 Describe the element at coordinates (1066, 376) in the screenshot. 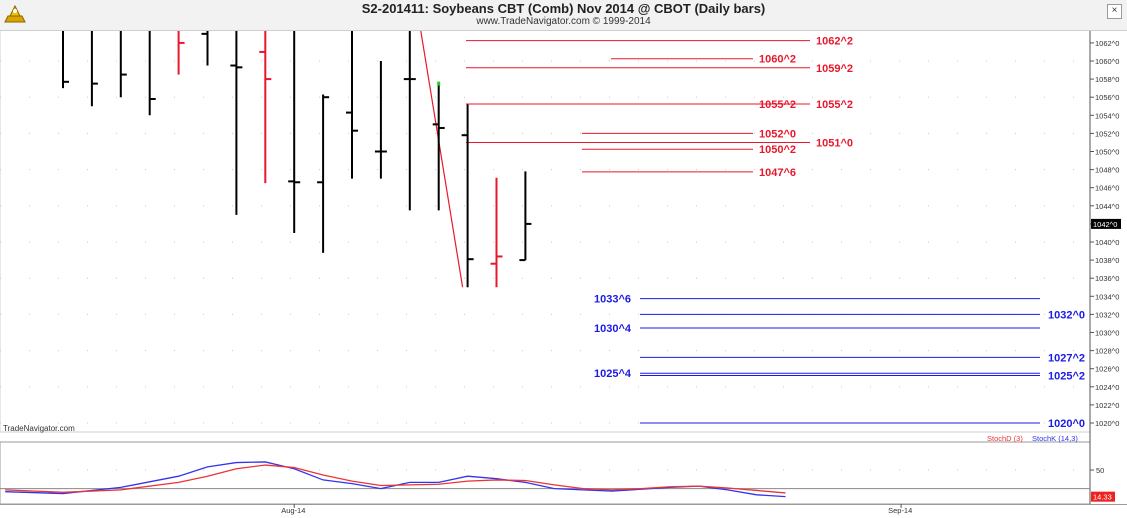

I see `support-label: 1025^2` at that location.